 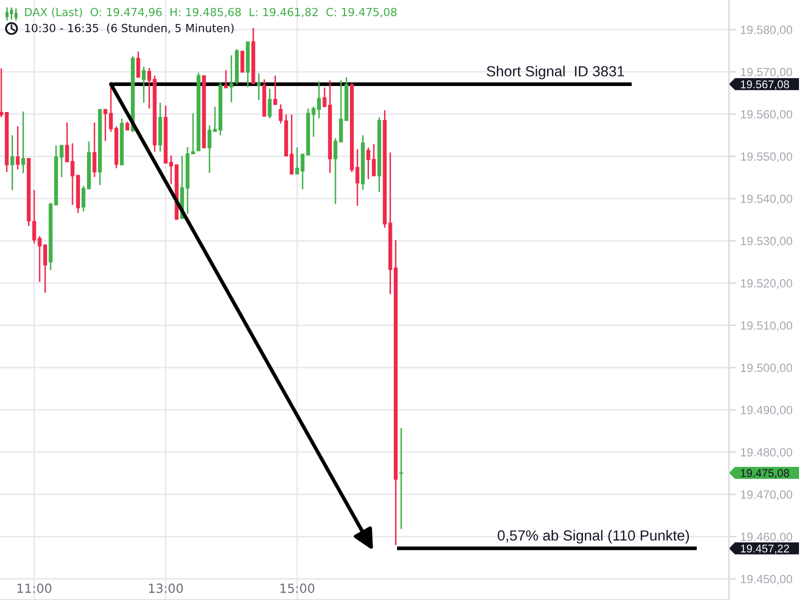 I want to click on y-tick-label: 19.510,00, so click(x=766, y=326).